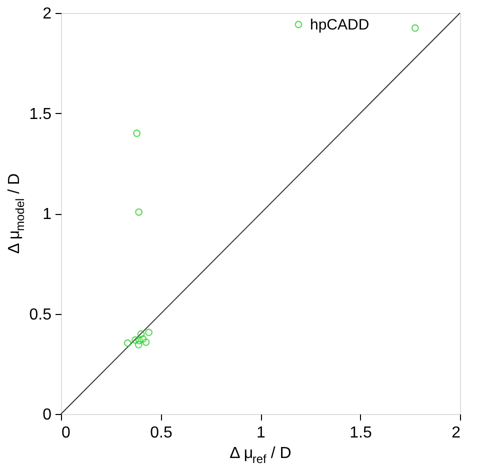 This screenshot has width=503, height=475. Describe the element at coordinates (261, 433) in the screenshot. I see `x-tick-label: 1` at that location.